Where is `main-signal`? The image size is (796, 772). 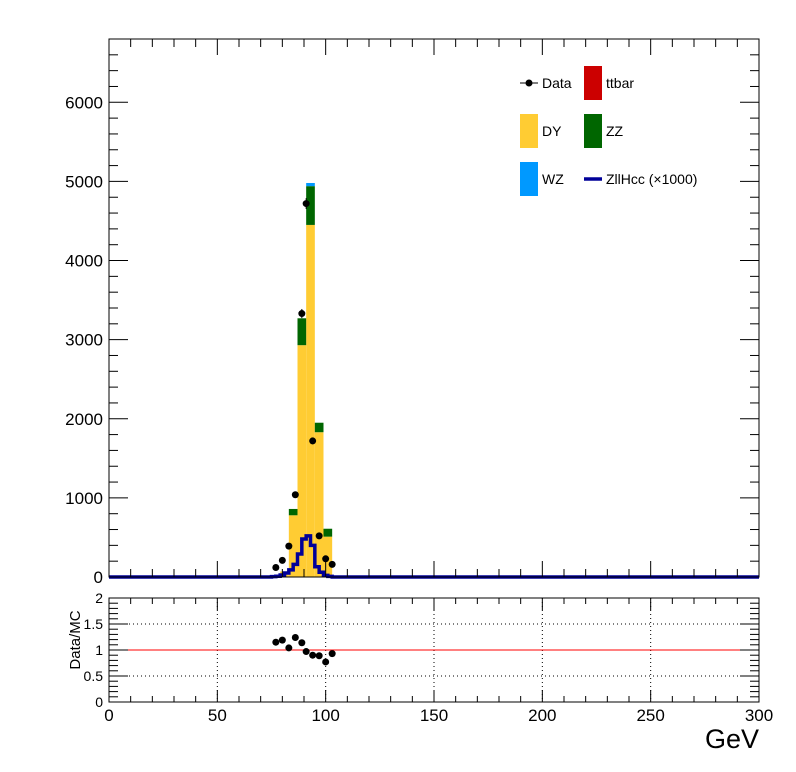 main-signal is located at coordinates (434, 556).